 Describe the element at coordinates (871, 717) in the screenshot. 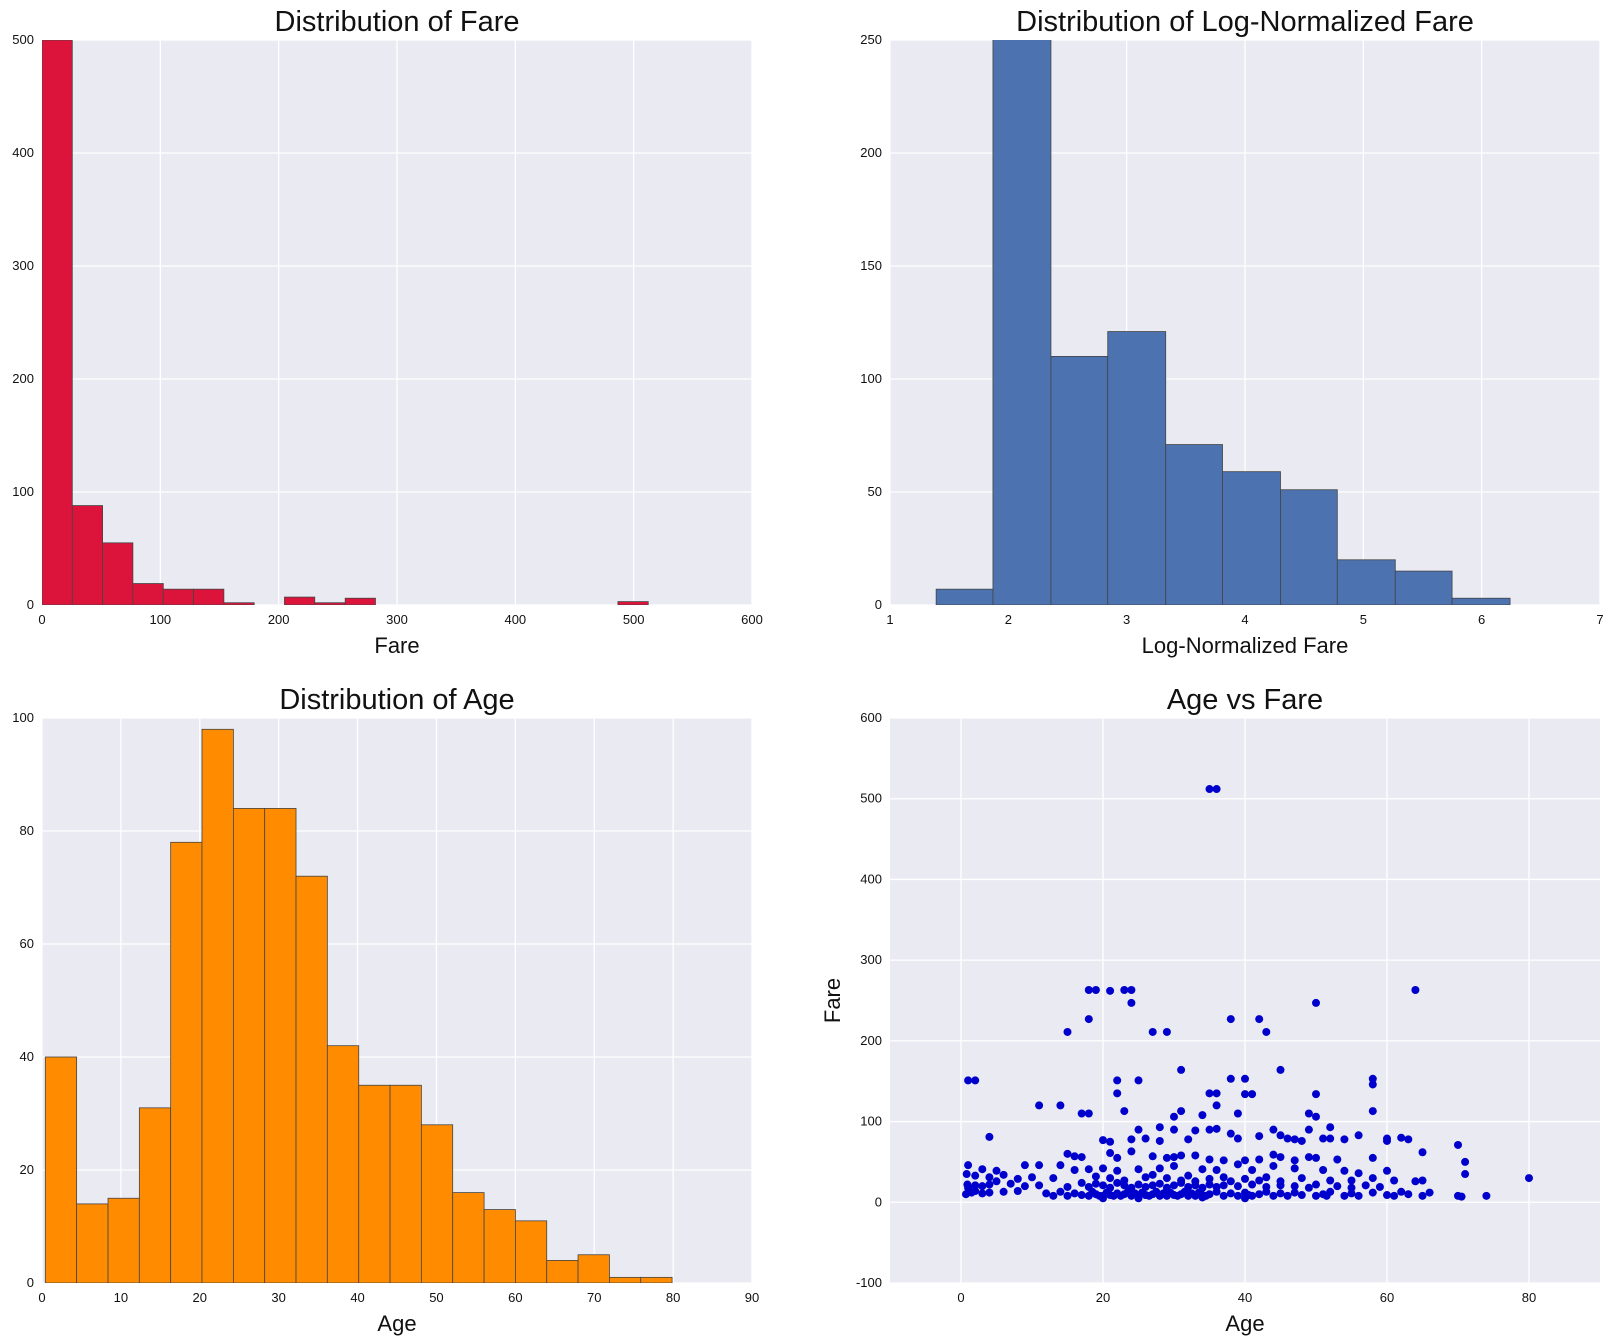

I see `y-tick-label: 600` at that location.